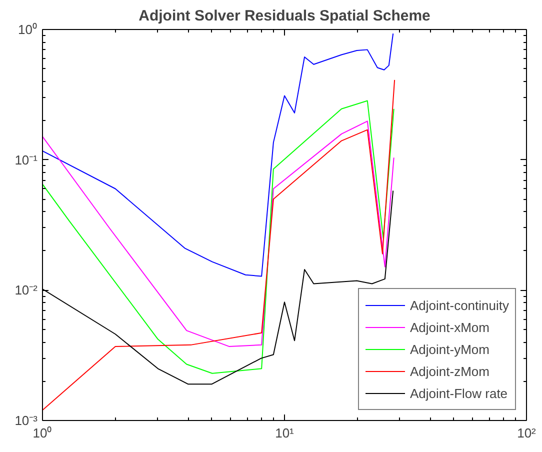  What do you see at coordinates (285, 433) in the screenshot?
I see `x-tick-label: 10¹` at bounding box center [285, 433].